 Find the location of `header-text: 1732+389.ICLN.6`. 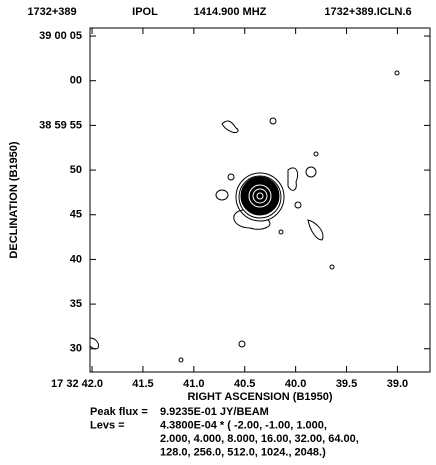

header-text: 1732+389.ICLN.6 is located at coordinates (367, 12).